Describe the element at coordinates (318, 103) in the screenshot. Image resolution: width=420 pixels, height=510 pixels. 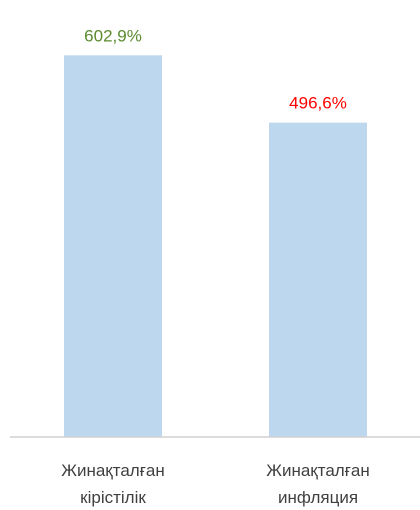
I see `data-label-2: 496,6%` at that location.